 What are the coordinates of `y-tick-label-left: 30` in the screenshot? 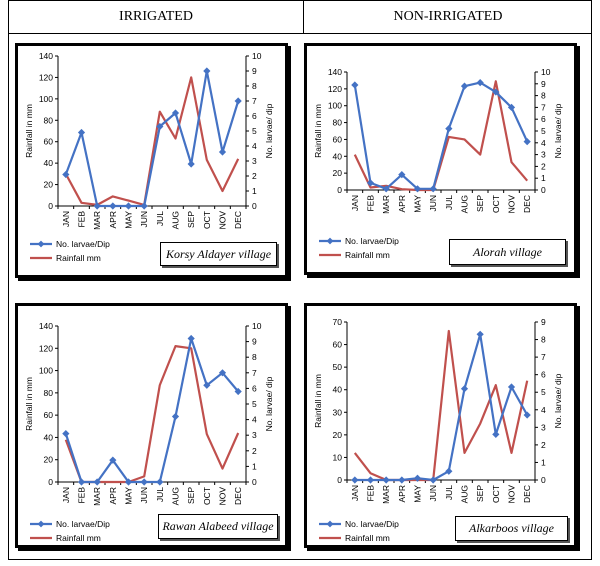 It's located at (338, 412).